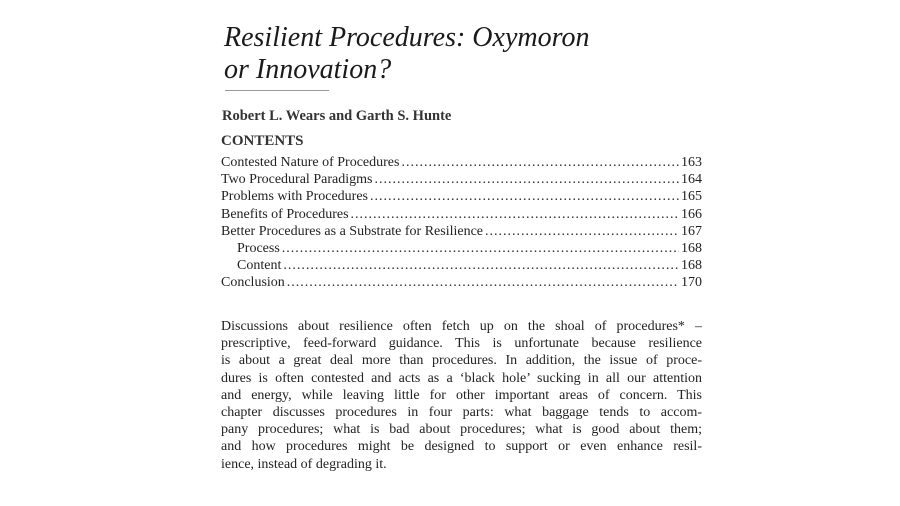 This screenshot has height=506, width=900. I want to click on toc-page: 167, so click(691, 231).